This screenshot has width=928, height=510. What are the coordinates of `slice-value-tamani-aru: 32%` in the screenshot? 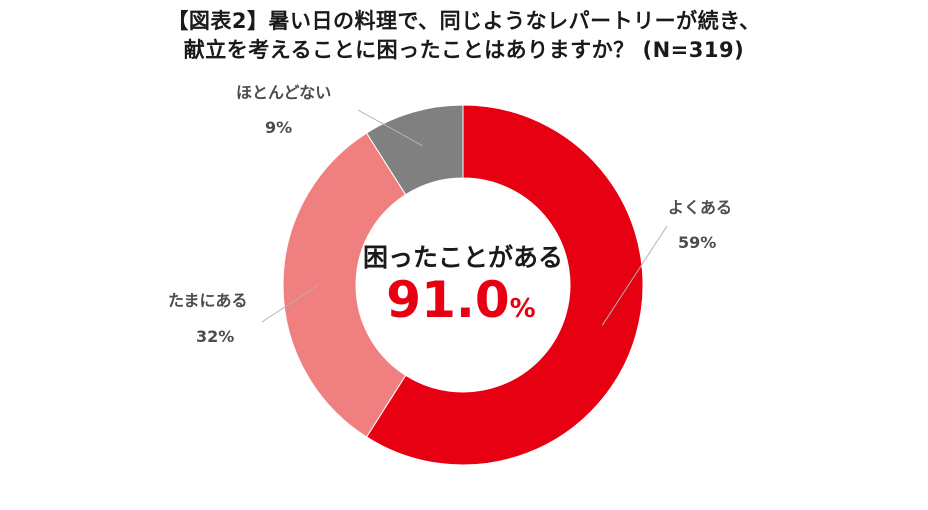 It's located at (215, 336).